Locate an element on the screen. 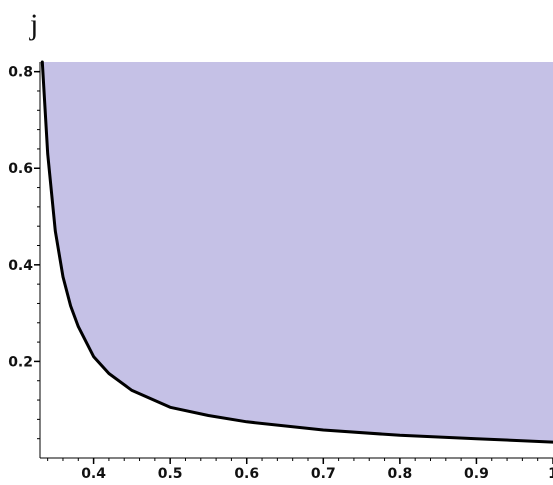  x-tick-label: 0.9 is located at coordinates (476, 474).